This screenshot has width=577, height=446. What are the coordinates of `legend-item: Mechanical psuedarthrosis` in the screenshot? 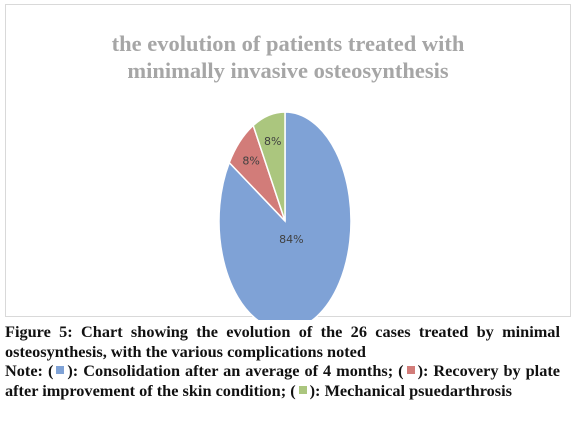 It's located at (401, 390).